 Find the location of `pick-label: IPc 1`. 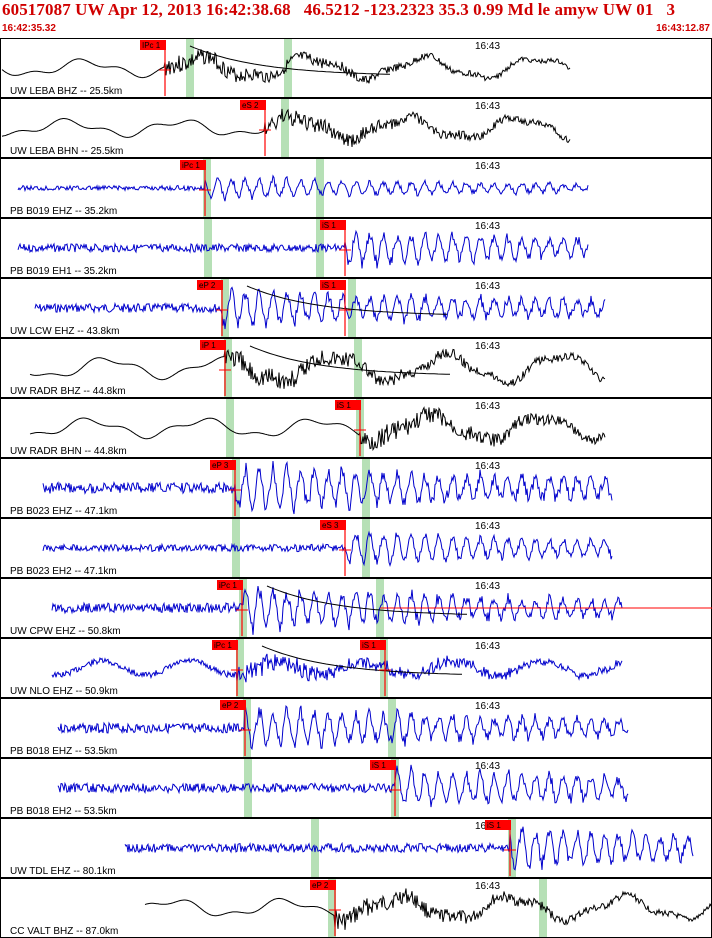

pick-label: IPc 1 is located at coordinates (151, 45).